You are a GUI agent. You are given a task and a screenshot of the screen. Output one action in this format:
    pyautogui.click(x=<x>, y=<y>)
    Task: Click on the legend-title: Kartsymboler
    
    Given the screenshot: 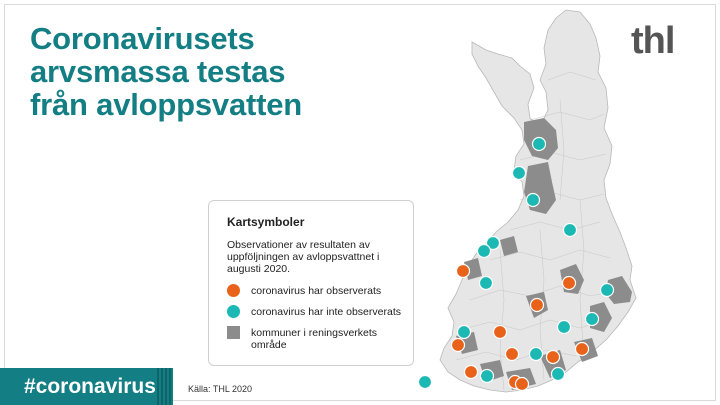 What is the action you would take?
    pyautogui.click(x=266, y=222)
    